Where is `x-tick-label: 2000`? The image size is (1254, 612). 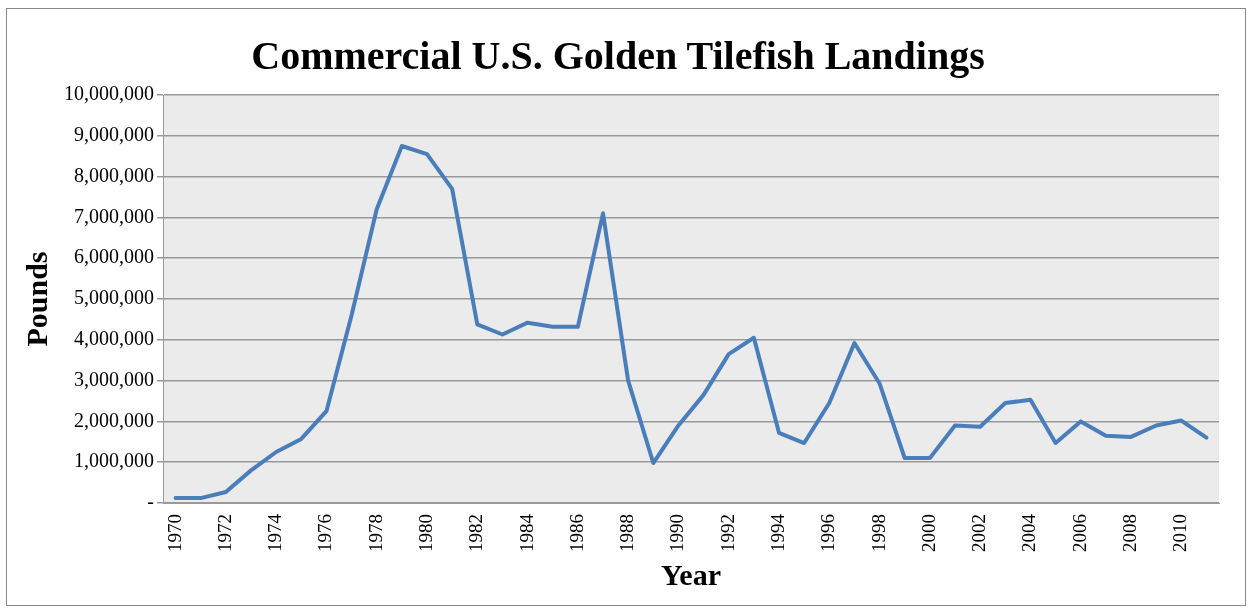 x-tick-label: 2000 is located at coordinates (928, 533).